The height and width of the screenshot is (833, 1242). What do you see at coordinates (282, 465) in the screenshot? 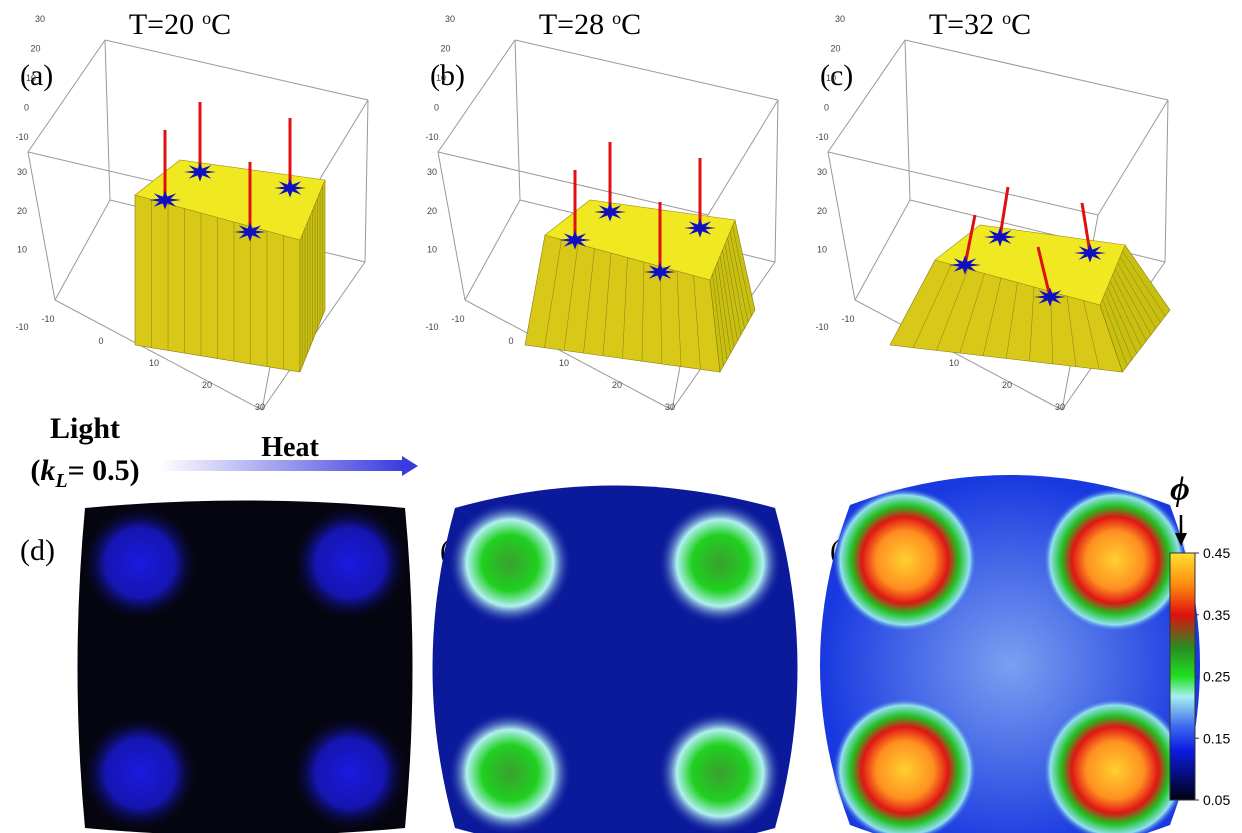
I see `heat-arrow-shaft` at bounding box center [282, 465].